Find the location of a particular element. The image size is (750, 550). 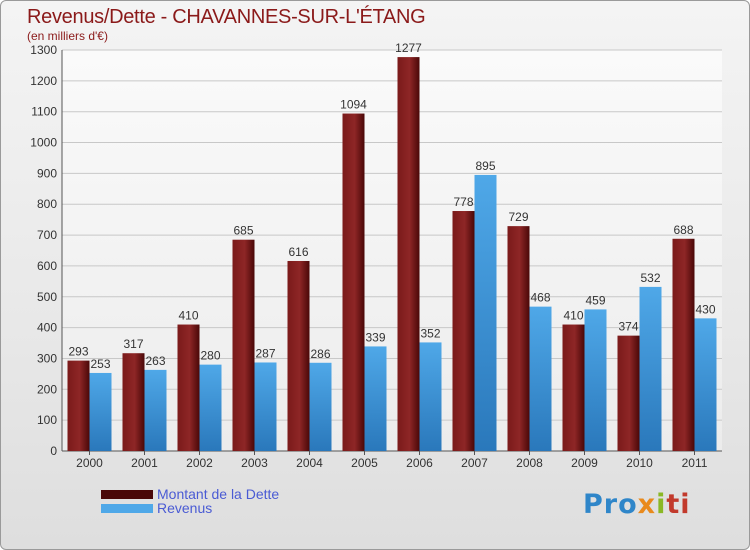

x-tick-label: 2008 is located at coordinates (529, 463).